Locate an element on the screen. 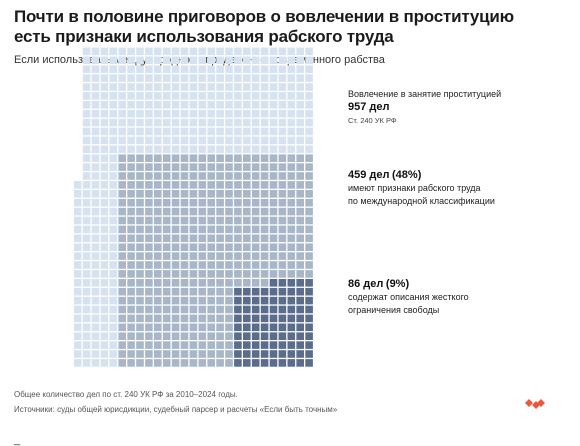 This screenshot has width=580, height=446. annotation-restraint-line1: содержат описания жесткого is located at coordinates (408, 297).